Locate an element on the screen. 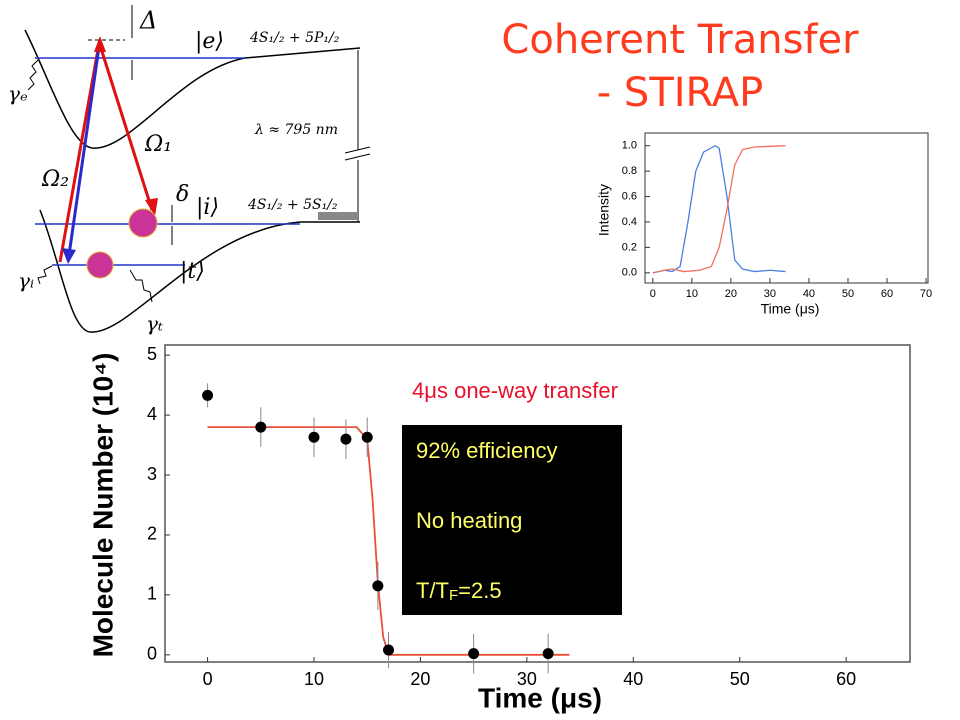 The height and width of the screenshot is (720, 960). label: γₜ is located at coordinates (154, 324).